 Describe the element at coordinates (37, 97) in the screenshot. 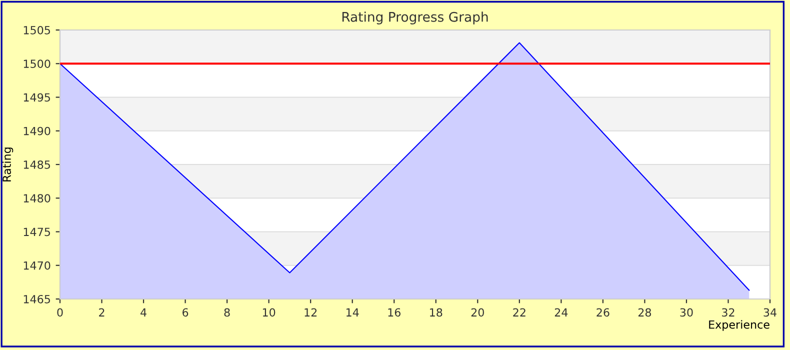

I see `y-tick-label: 1495` at that location.